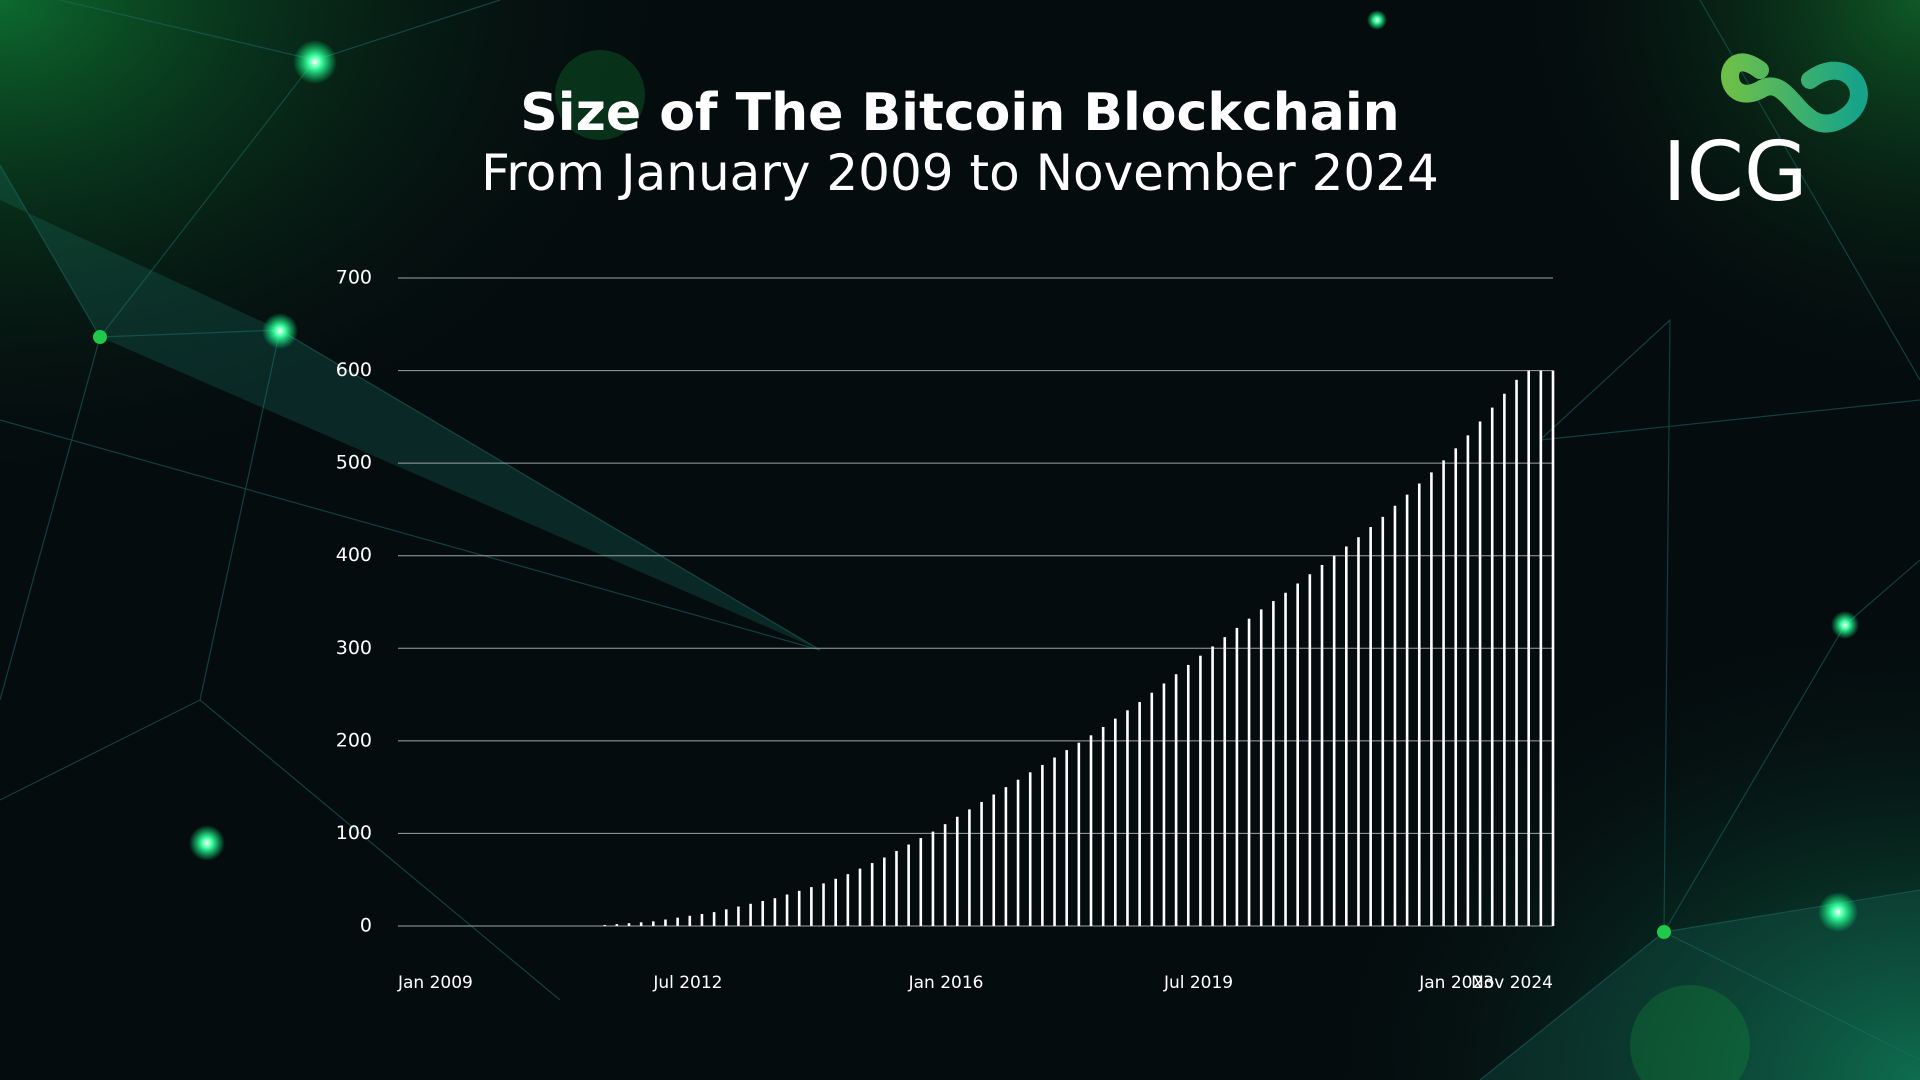 This screenshot has width=1920, height=1080. What do you see at coordinates (435, 983) in the screenshot?
I see `x-tick-label: Jan 2009` at bounding box center [435, 983].